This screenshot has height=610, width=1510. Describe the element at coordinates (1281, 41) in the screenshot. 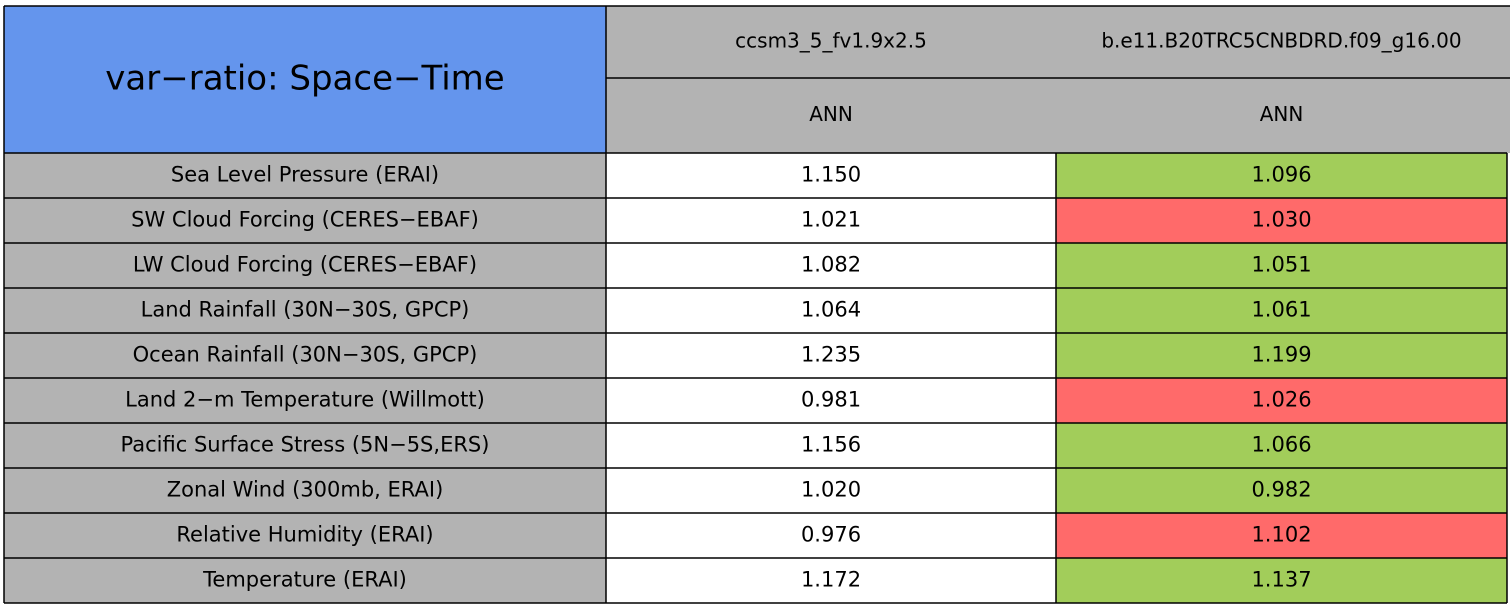

I see `case-name: b.e11.B20TRC5CNBDRD.f09_g16.00` at that location.